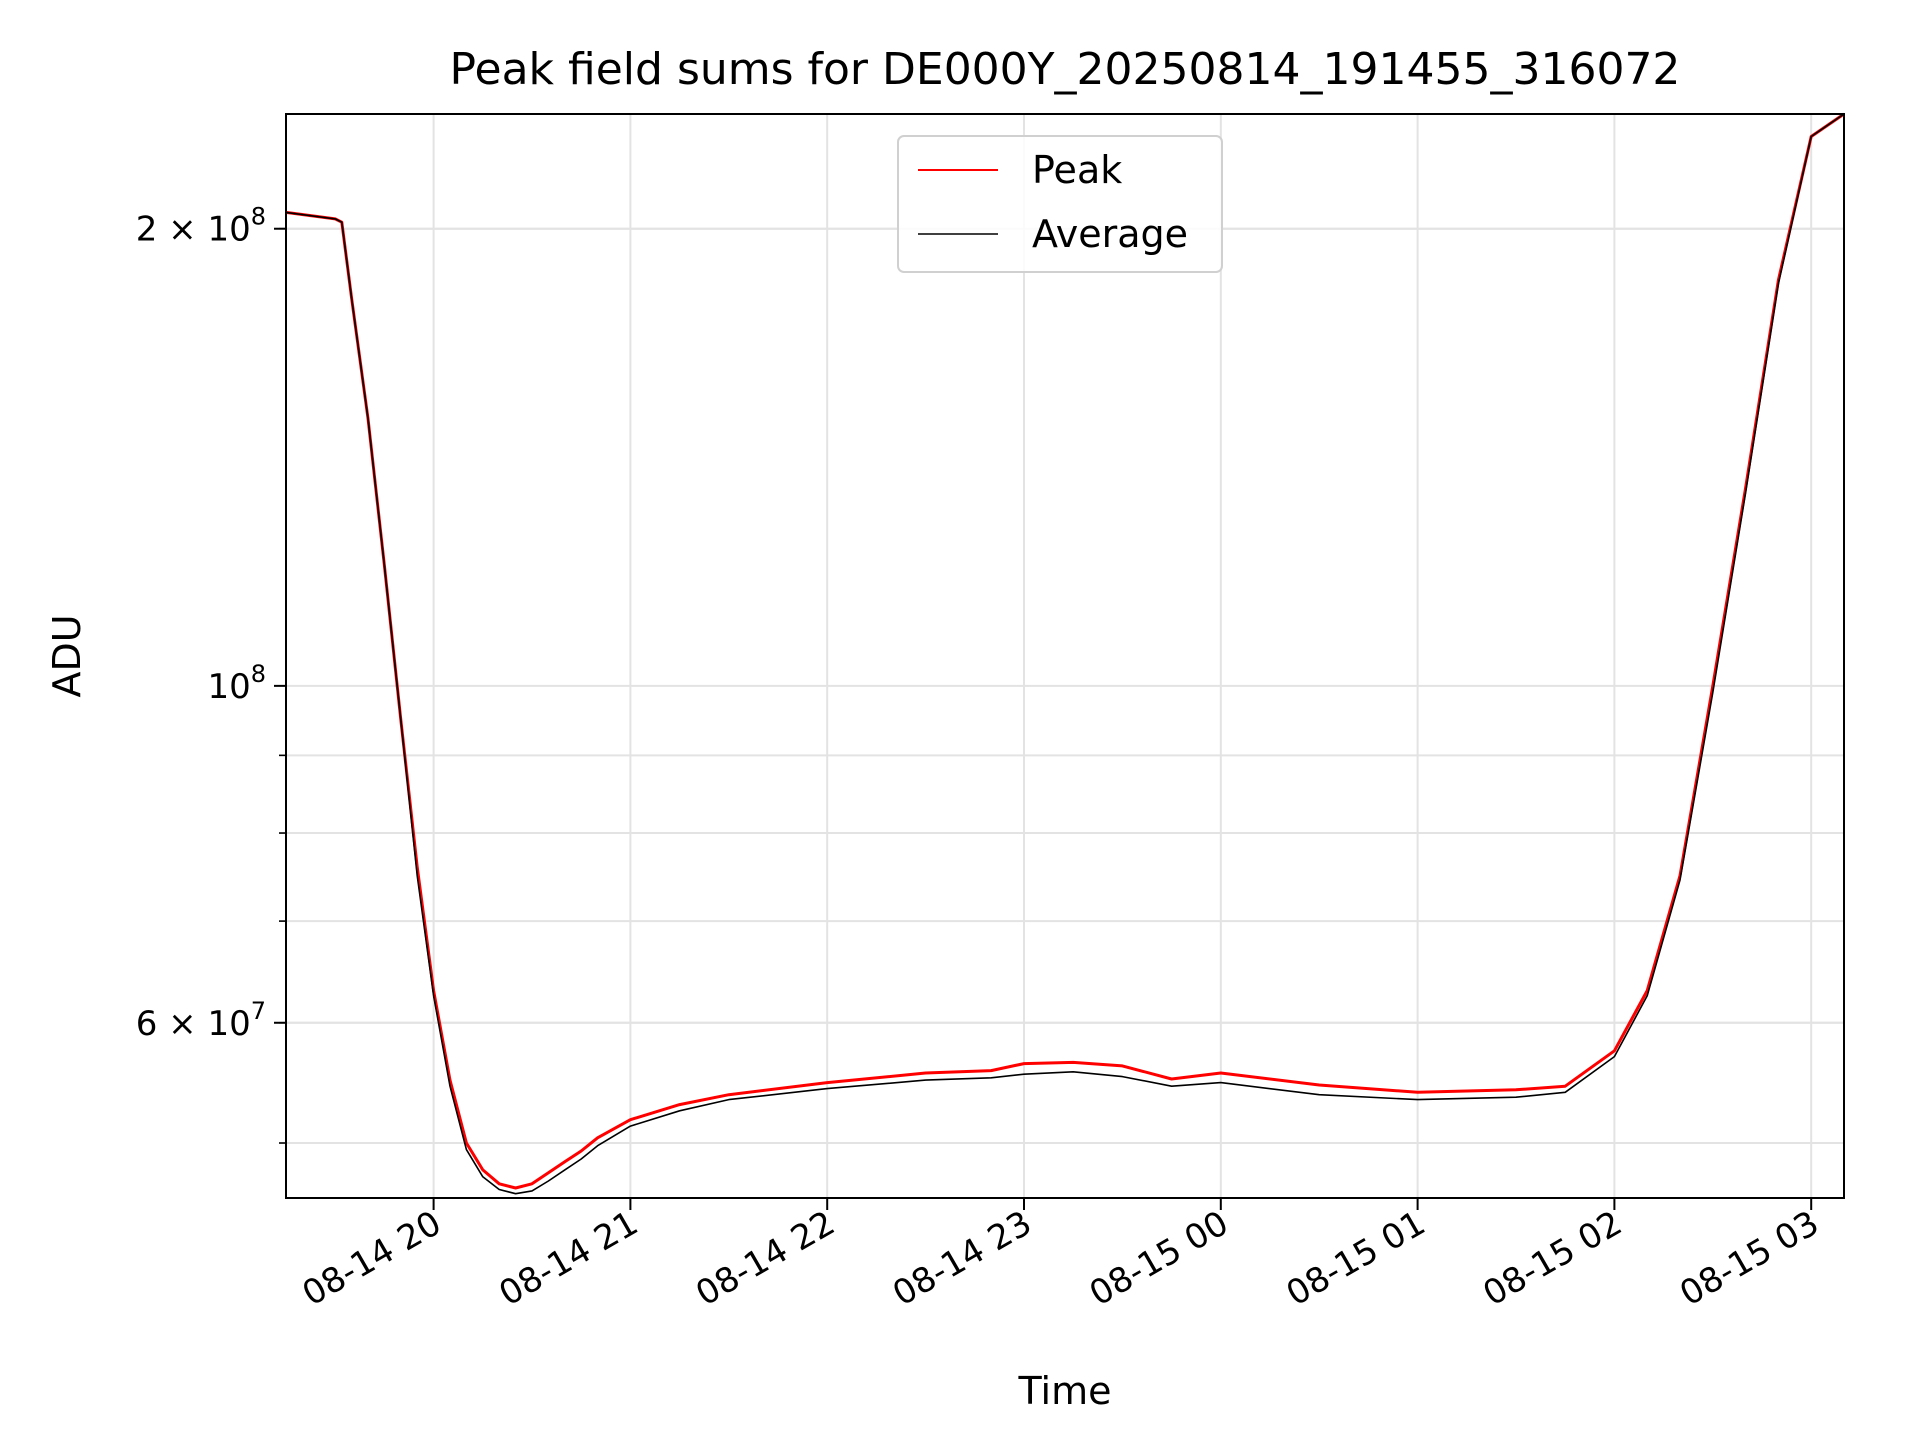  I want to click on y-tick-label: 2 × 10⁸, so click(201, 226).